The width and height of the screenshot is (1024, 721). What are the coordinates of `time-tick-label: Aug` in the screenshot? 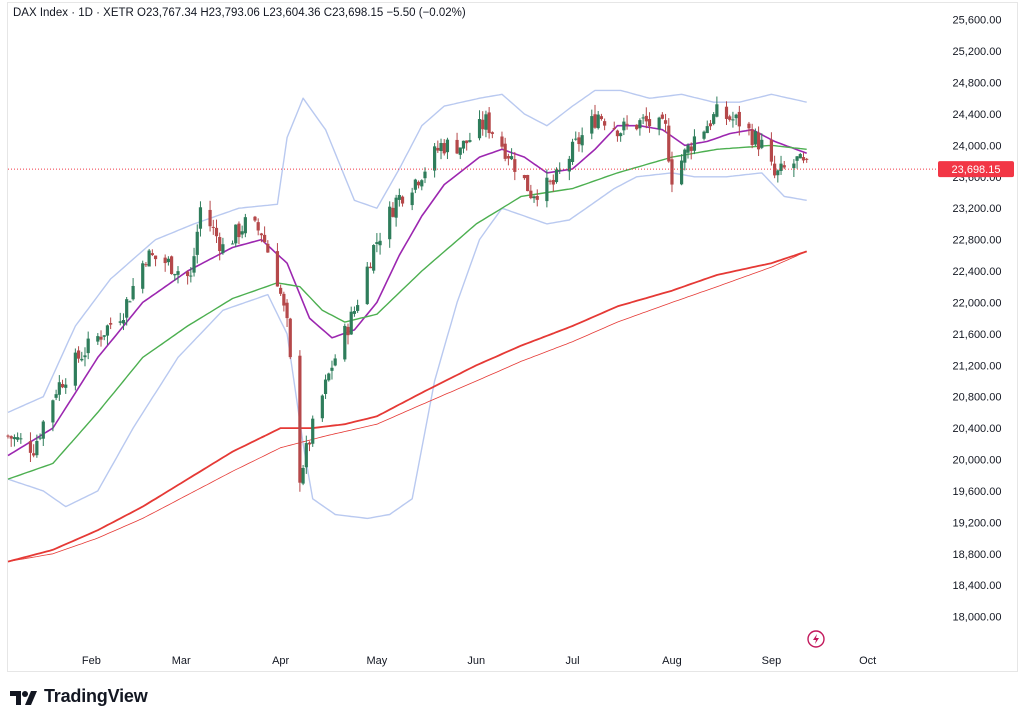 It's located at (672, 661).